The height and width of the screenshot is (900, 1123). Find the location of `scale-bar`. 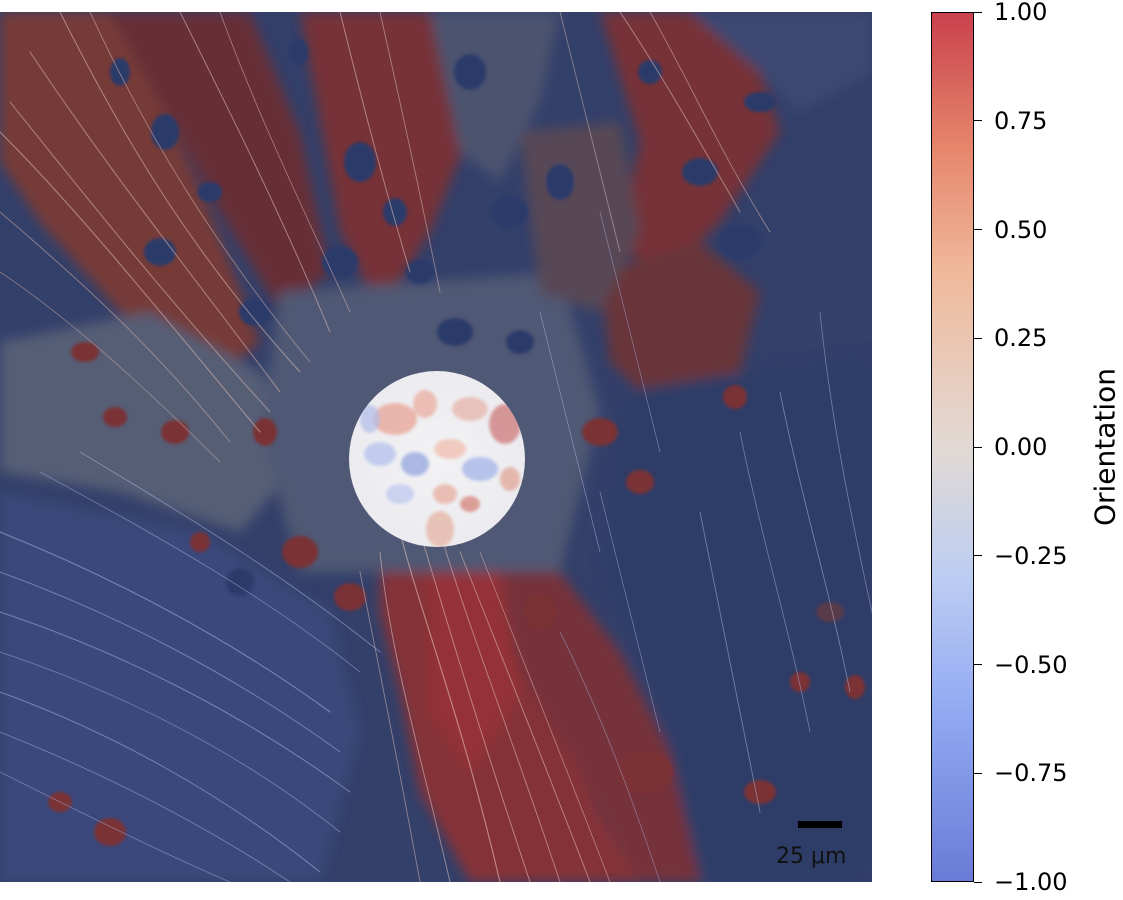

scale-bar is located at coordinates (820, 824).